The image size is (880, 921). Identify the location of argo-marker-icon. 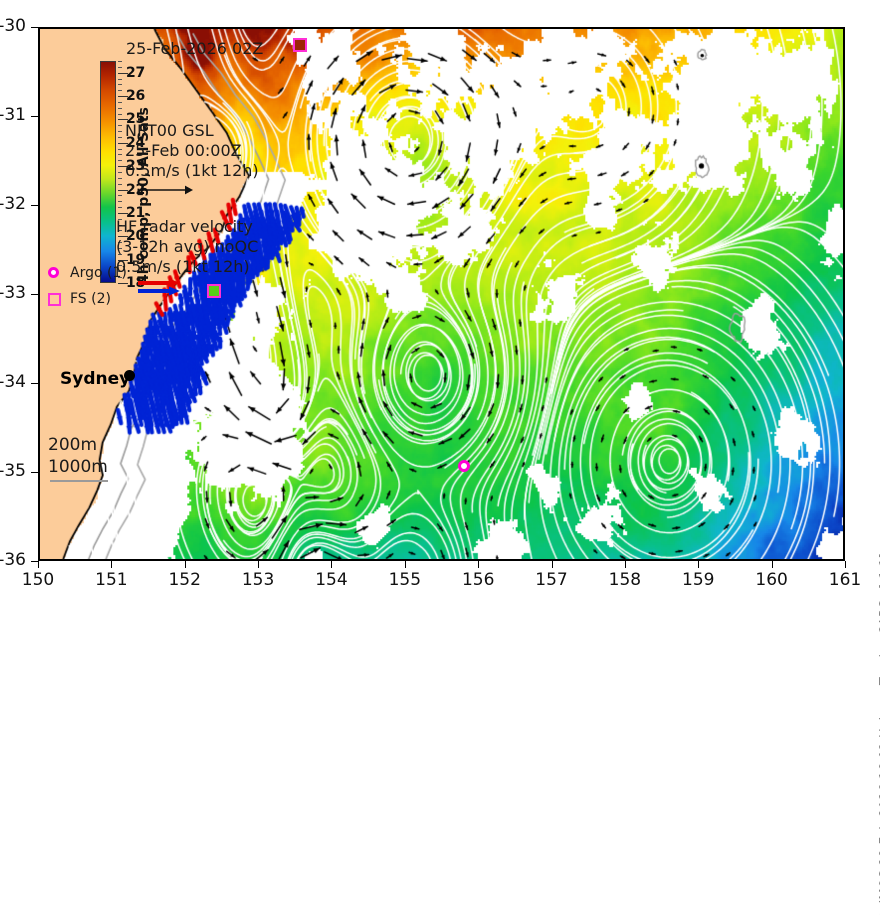
(53, 272).